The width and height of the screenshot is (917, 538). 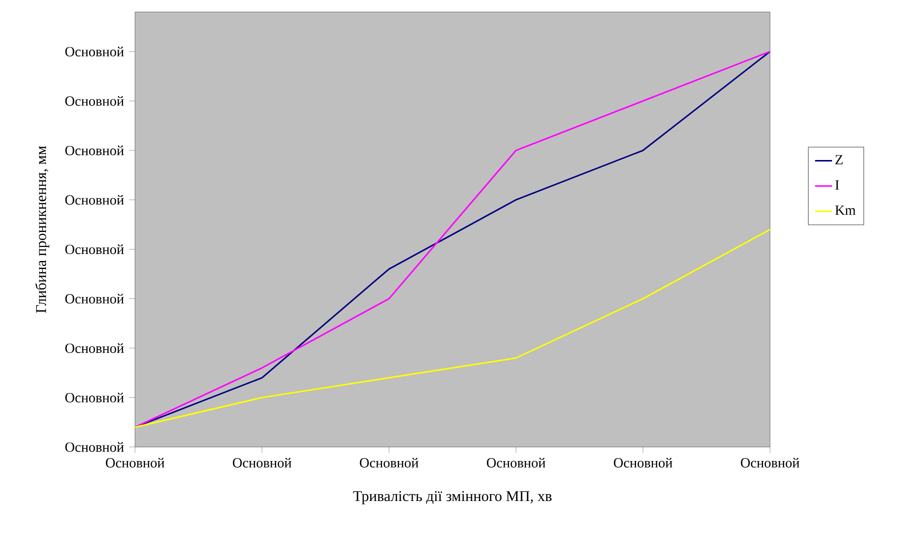 I want to click on legend-label: Km, so click(x=845, y=210).